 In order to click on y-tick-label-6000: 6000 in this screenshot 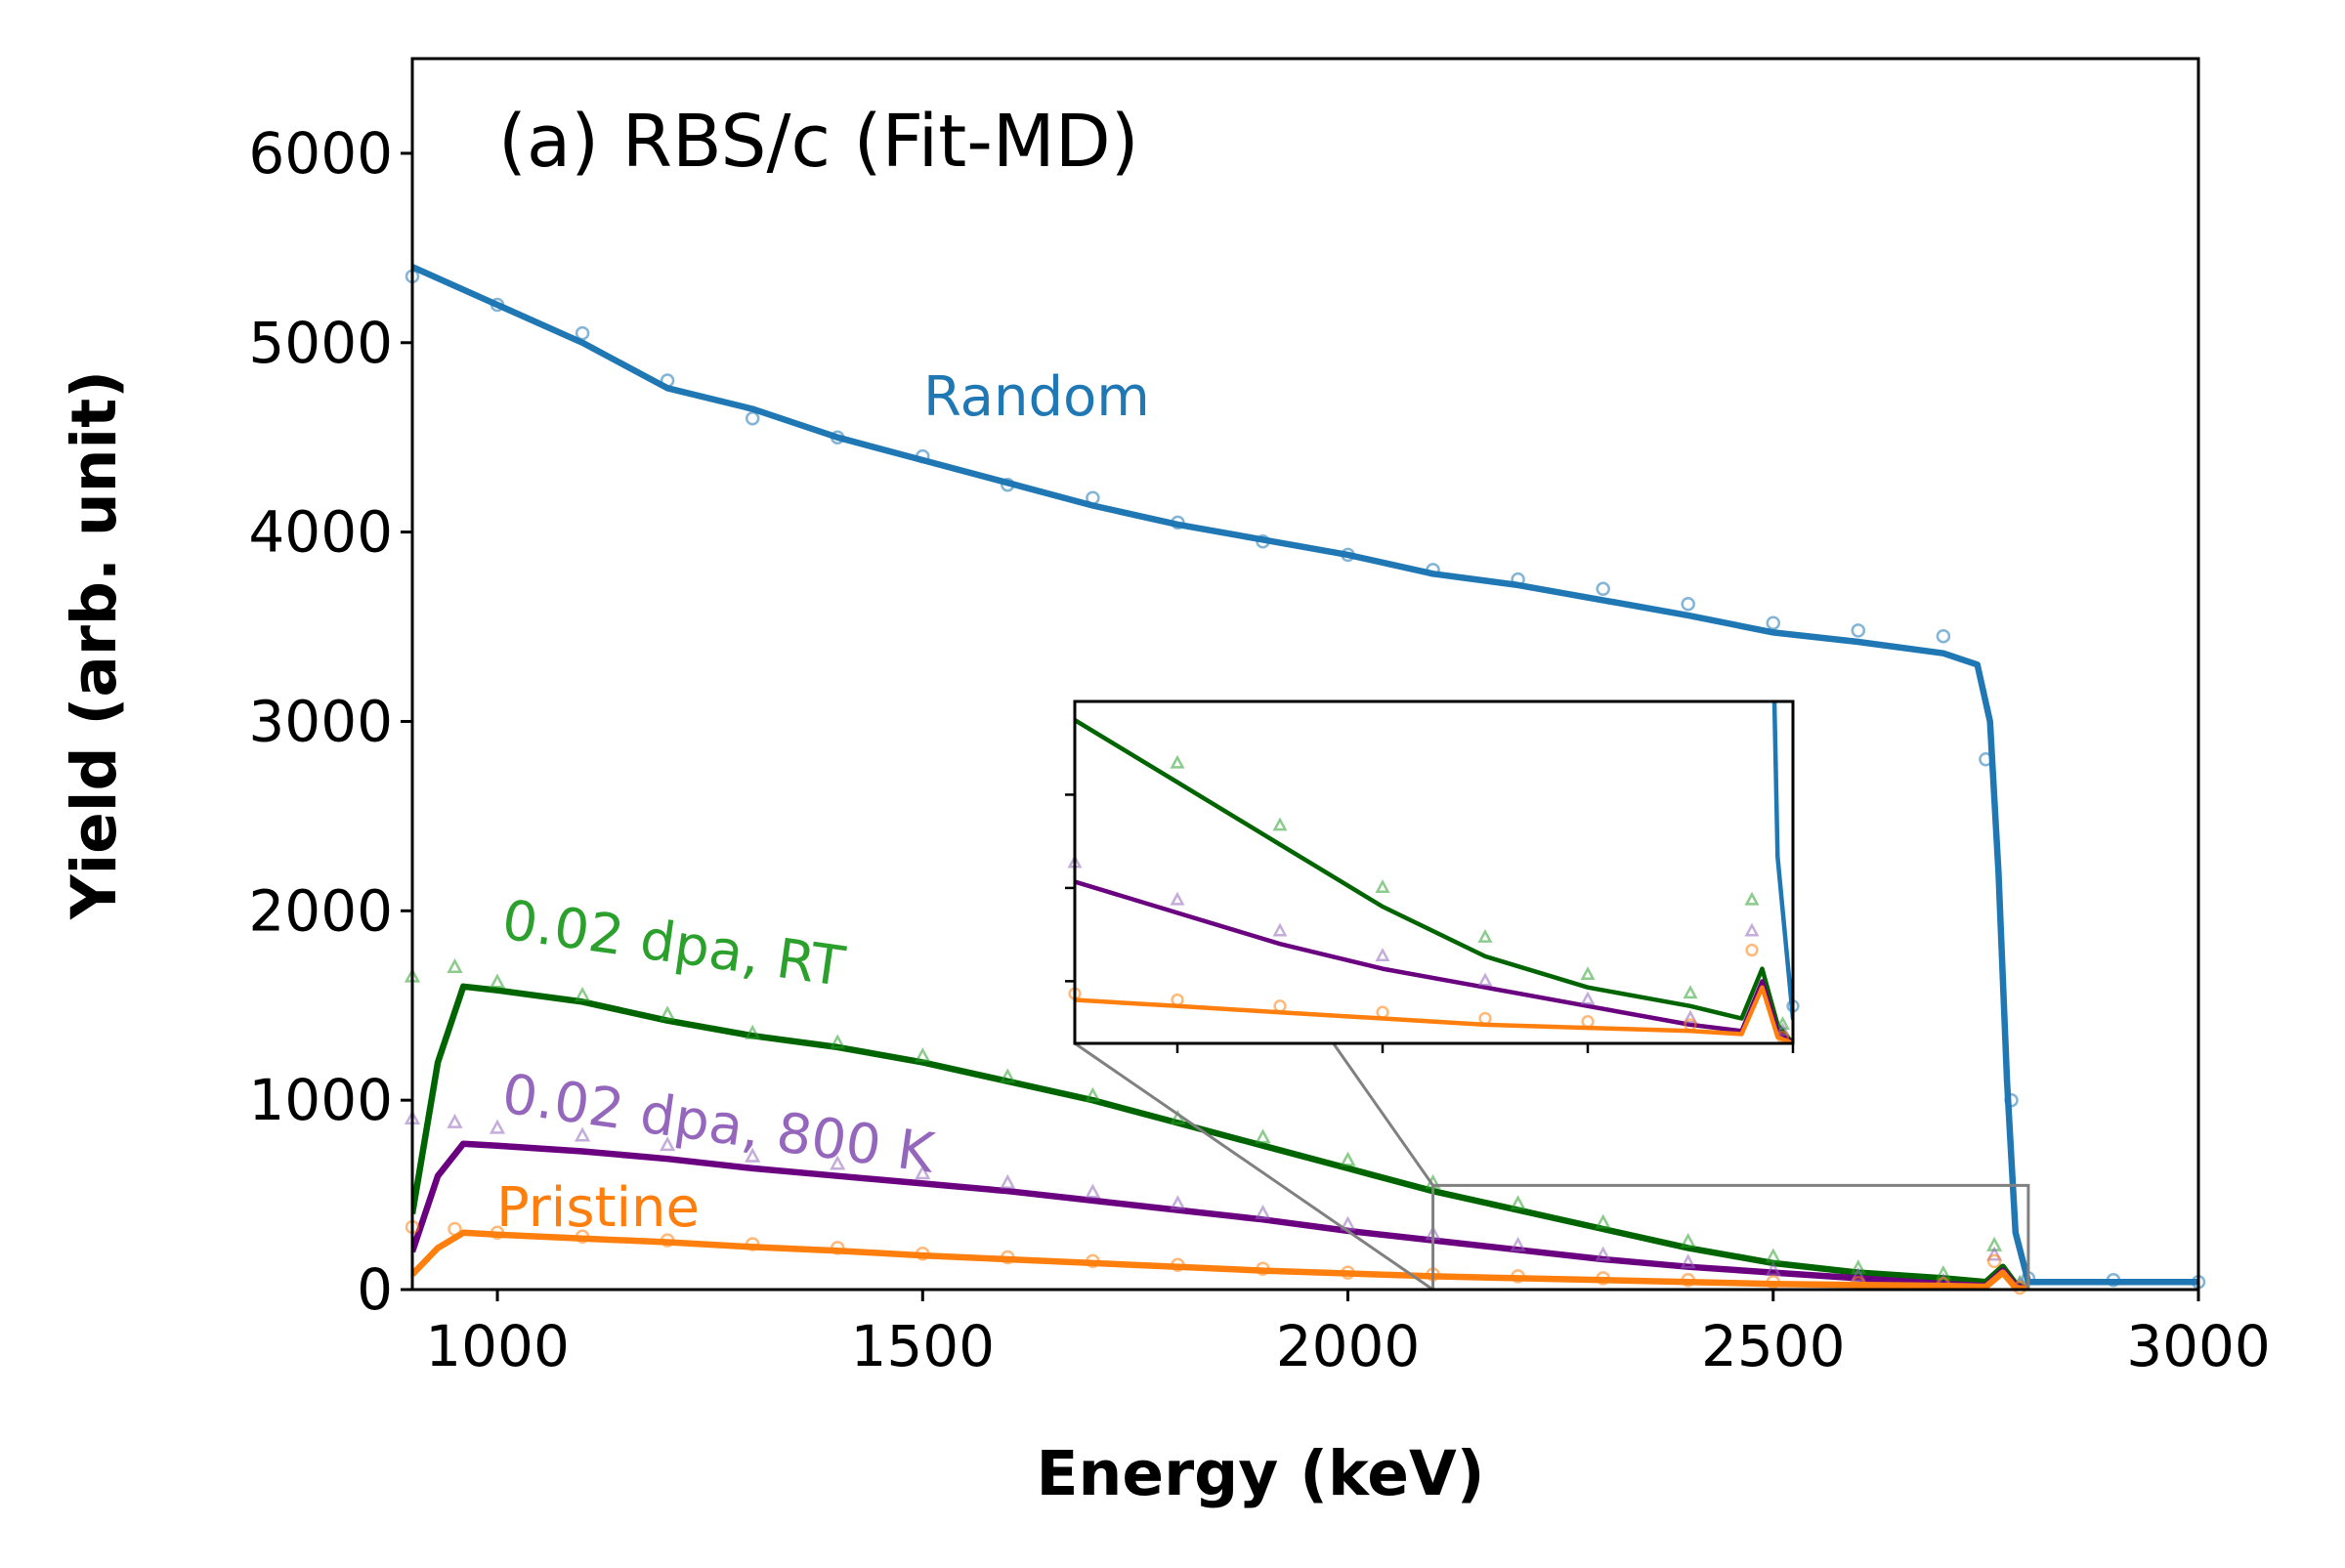, I will do `click(320, 153)`.